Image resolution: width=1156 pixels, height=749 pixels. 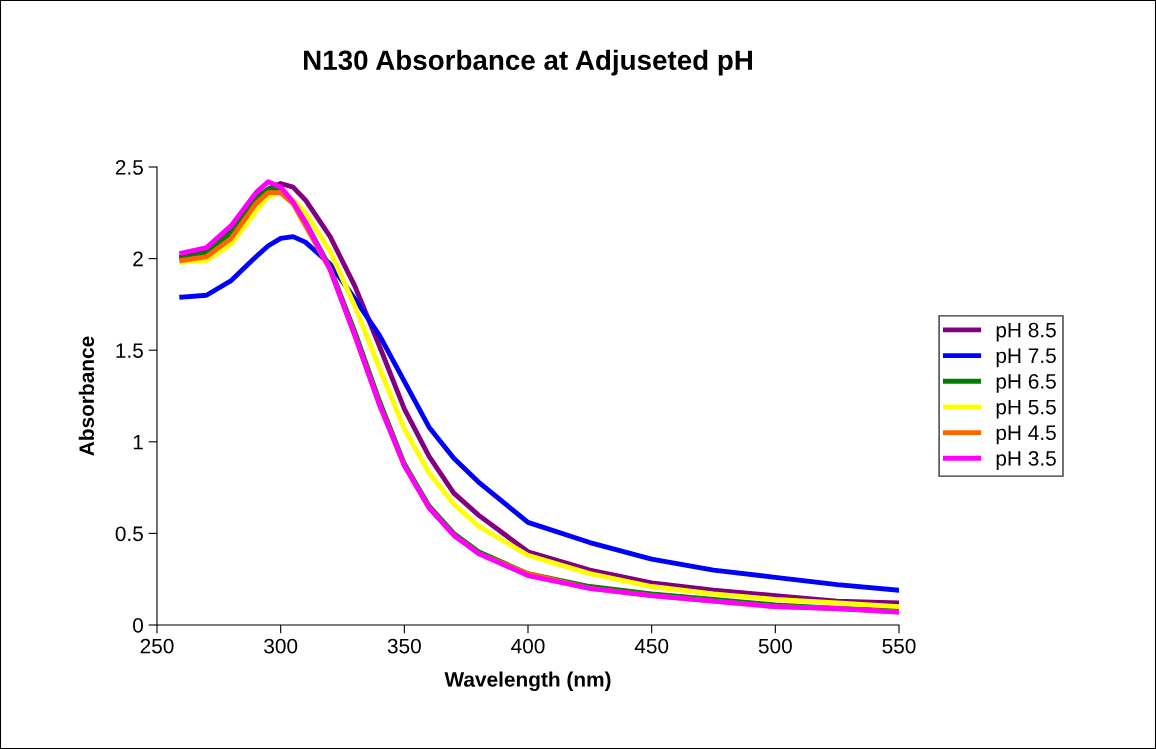 I want to click on x-tick-label: 300, so click(x=281, y=646).